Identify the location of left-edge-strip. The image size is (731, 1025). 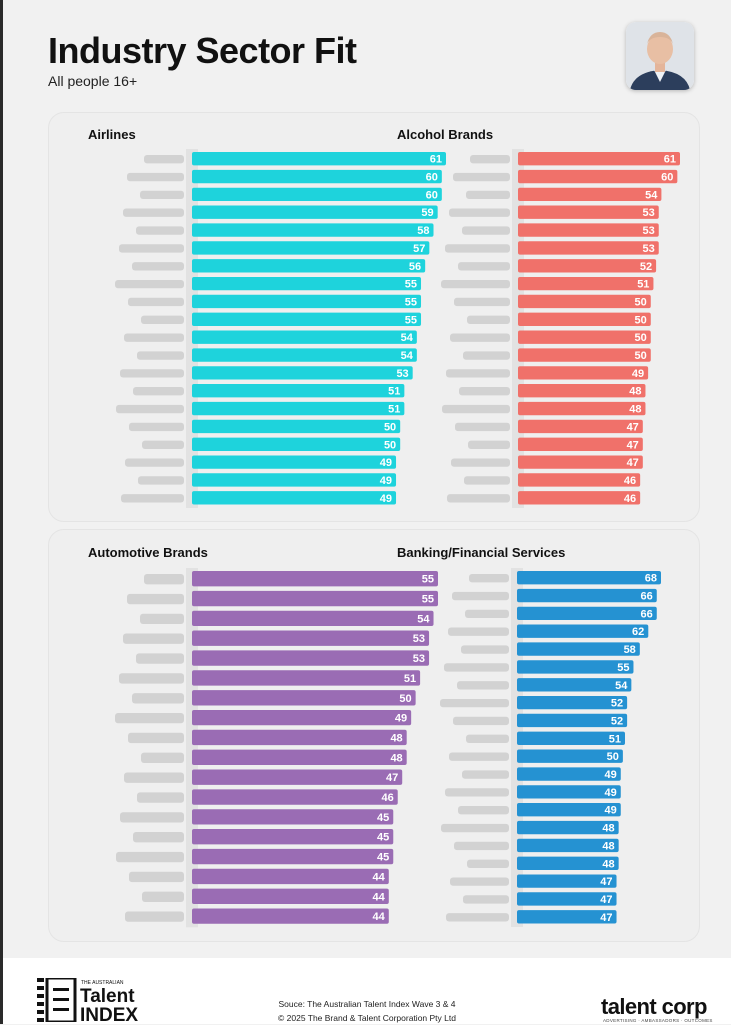
(1, 512).